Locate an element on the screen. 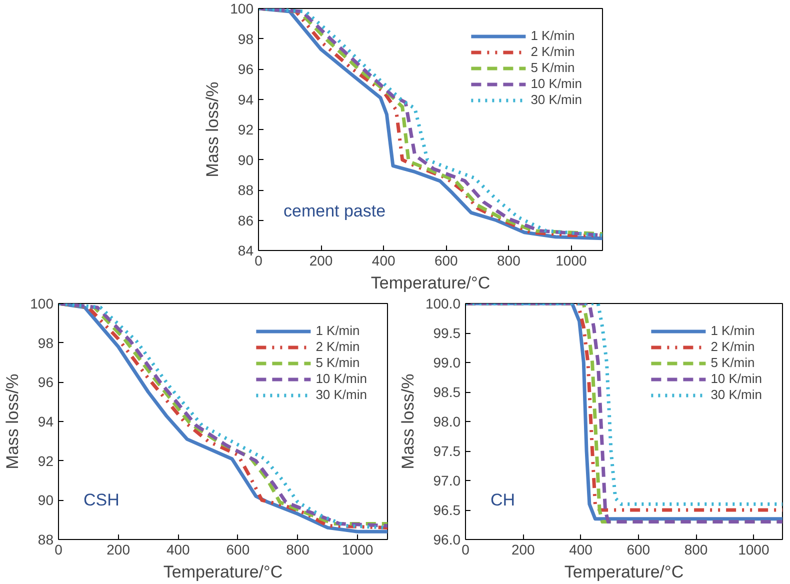 The width and height of the screenshot is (790, 584). y-tick-label: 98.0 is located at coordinates (447, 422).